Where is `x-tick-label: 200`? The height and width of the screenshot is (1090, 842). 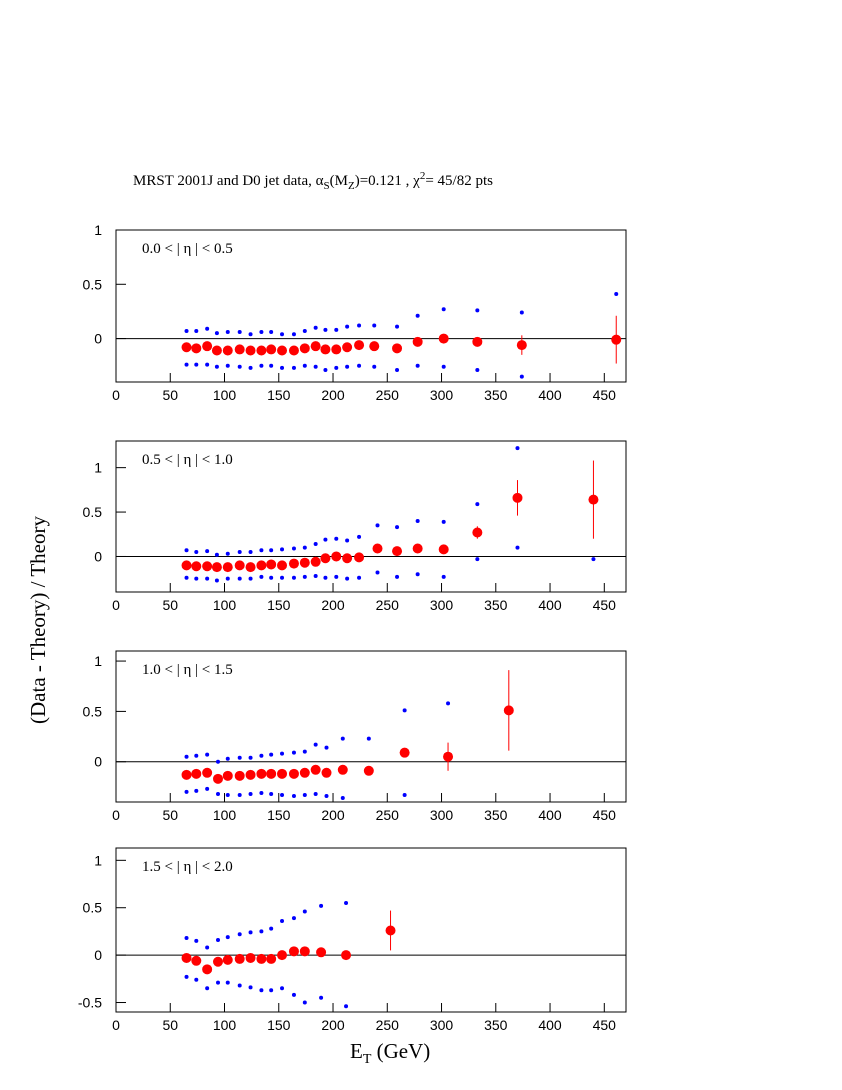 x-tick-label: 200 is located at coordinates (333, 605).